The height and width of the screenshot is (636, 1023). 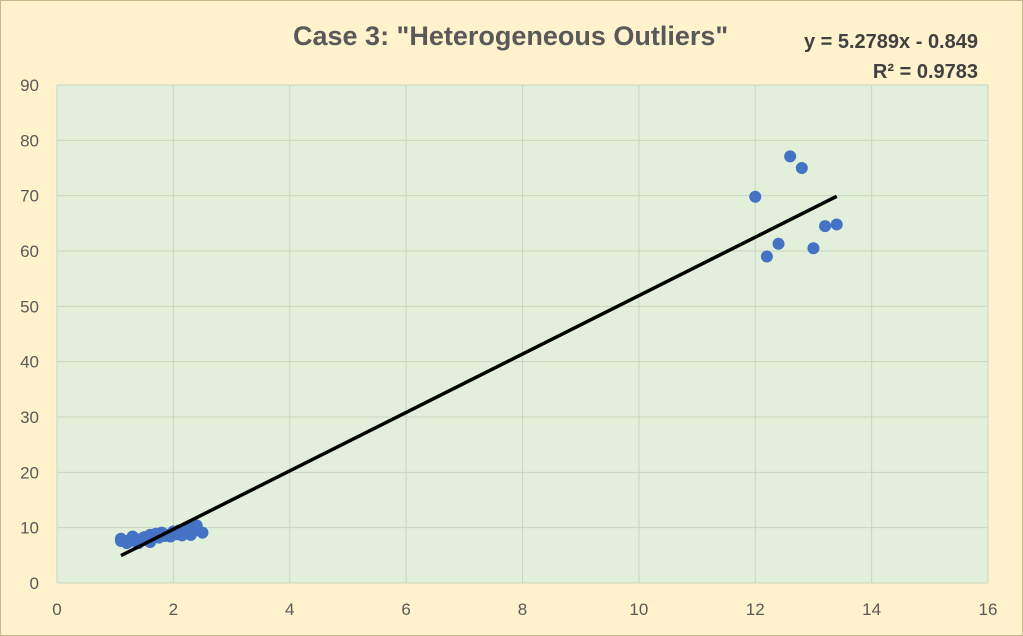 I want to click on x-tick-label: 16, so click(x=988, y=609).